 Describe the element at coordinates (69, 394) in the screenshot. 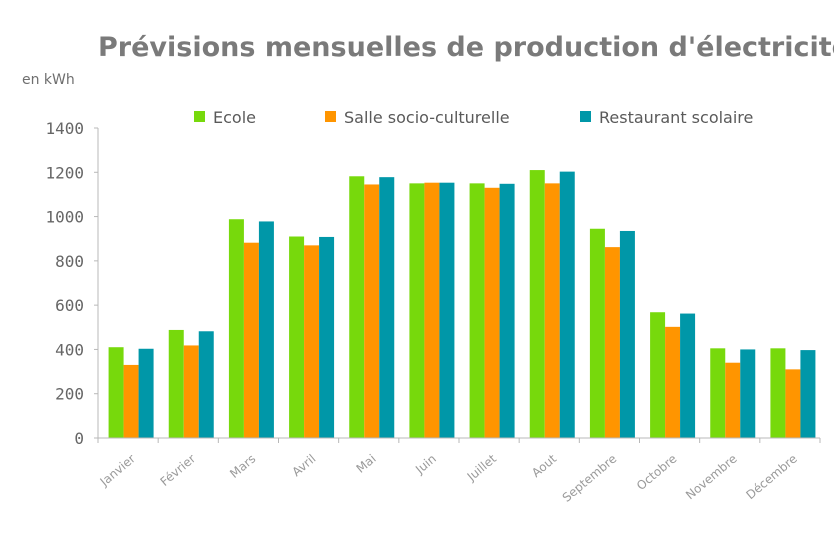

I see `y-tick-label: 200` at that location.